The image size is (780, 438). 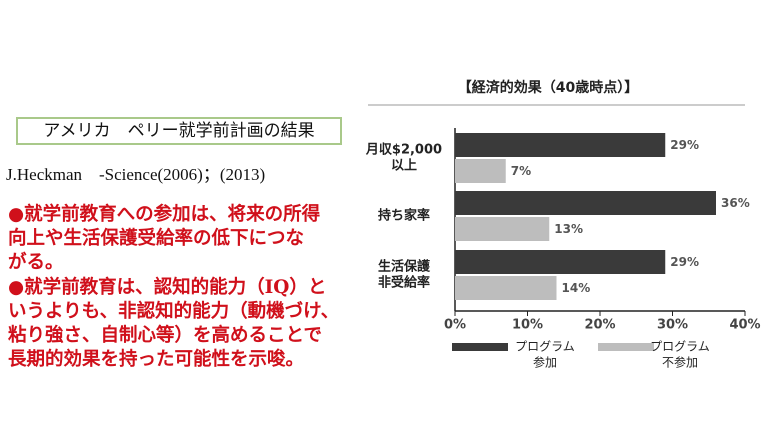 What do you see at coordinates (568, 229) in the screenshot?
I see `value-label: 13%` at bounding box center [568, 229].